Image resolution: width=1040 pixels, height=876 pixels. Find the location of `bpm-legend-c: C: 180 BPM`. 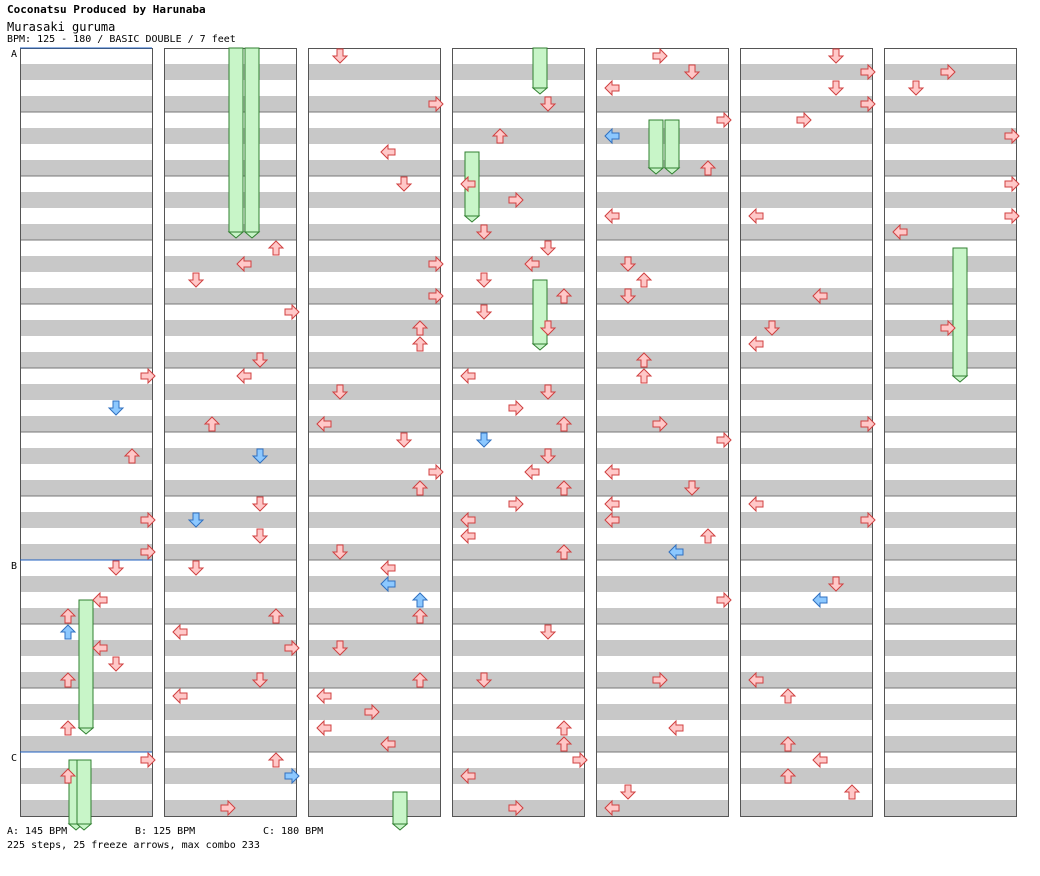

bpm-legend-c: C: 180 BPM is located at coordinates (293, 831).